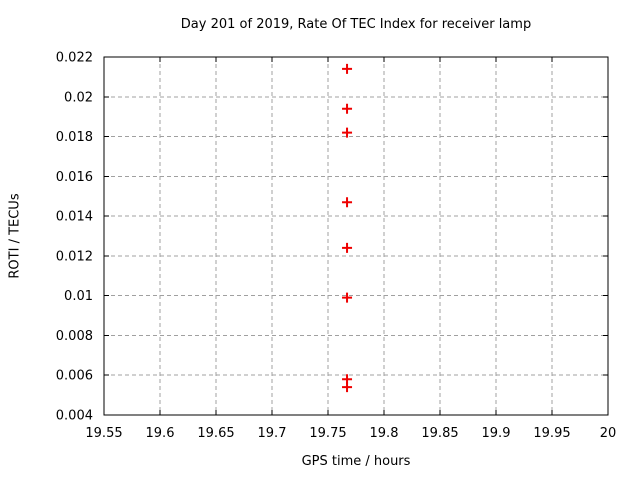 Image resolution: width=640 pixels, height=480 pixels. What do you see at coordinates (74, 376) in the screenshot?
I see `y-tick-label: 0.006` at bounding box center [74, 376].